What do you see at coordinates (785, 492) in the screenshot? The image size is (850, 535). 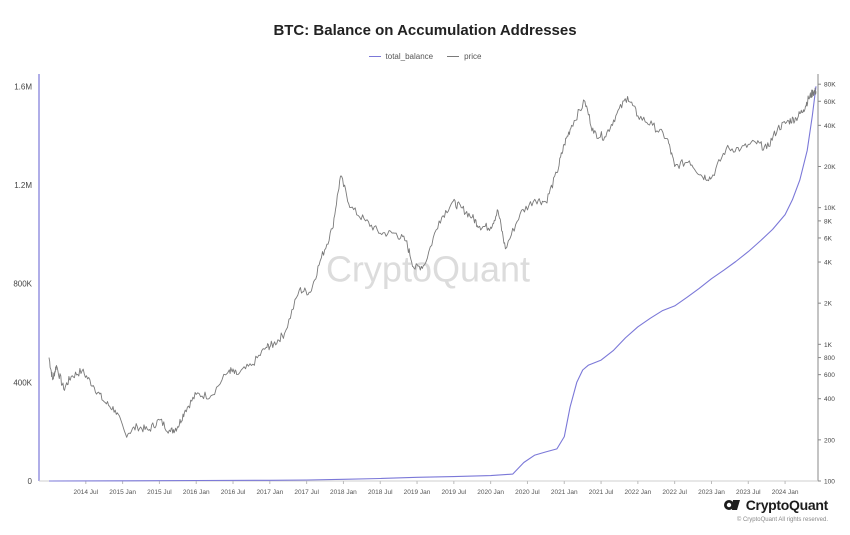 I see `x-tick-label: 2024 Jan` at bounding box center [785, 492].